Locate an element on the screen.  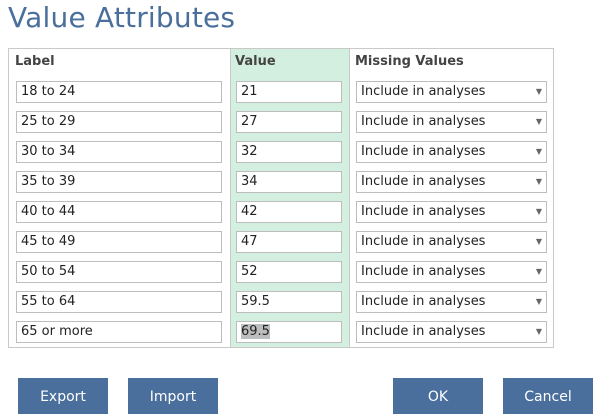
label-input: 55 to 64 is located at coordinates (119, 302).